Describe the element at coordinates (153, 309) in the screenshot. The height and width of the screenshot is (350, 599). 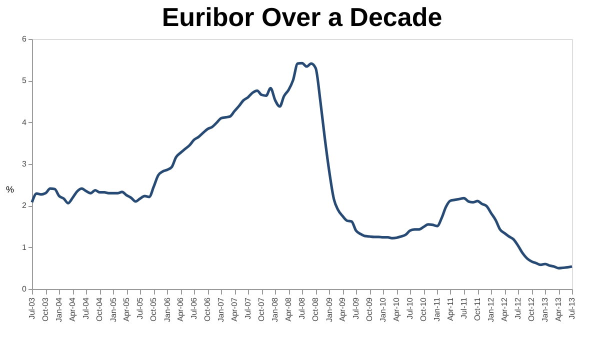
I see `x-tick-label: Oct-05` at that location.